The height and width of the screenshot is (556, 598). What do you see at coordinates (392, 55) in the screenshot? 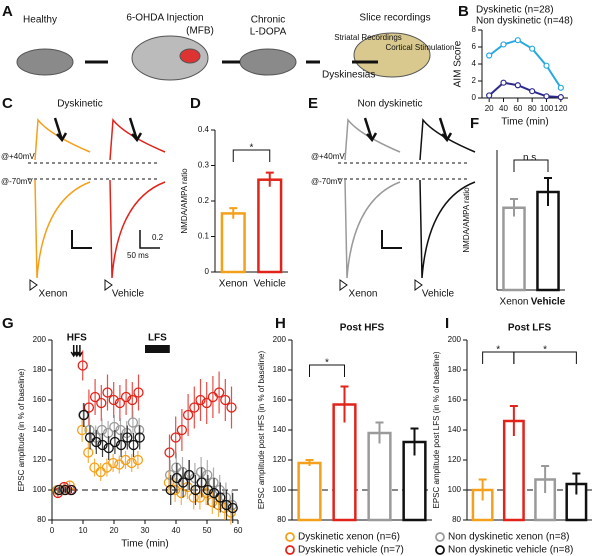
I see `slice` at bounding box center [392, 55].